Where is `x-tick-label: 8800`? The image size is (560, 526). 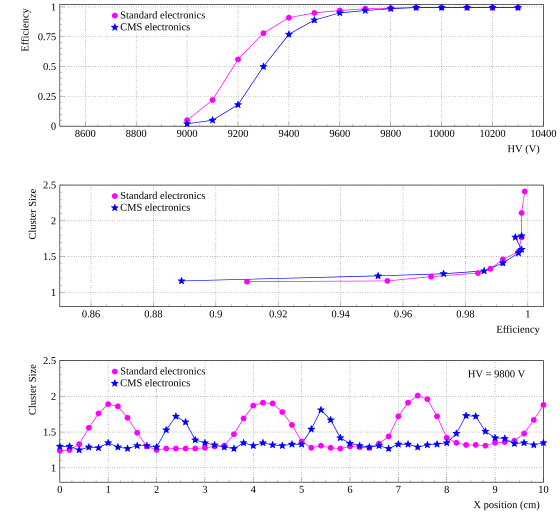
x-tick-label: 8800 is located at coordinates (136, 133).